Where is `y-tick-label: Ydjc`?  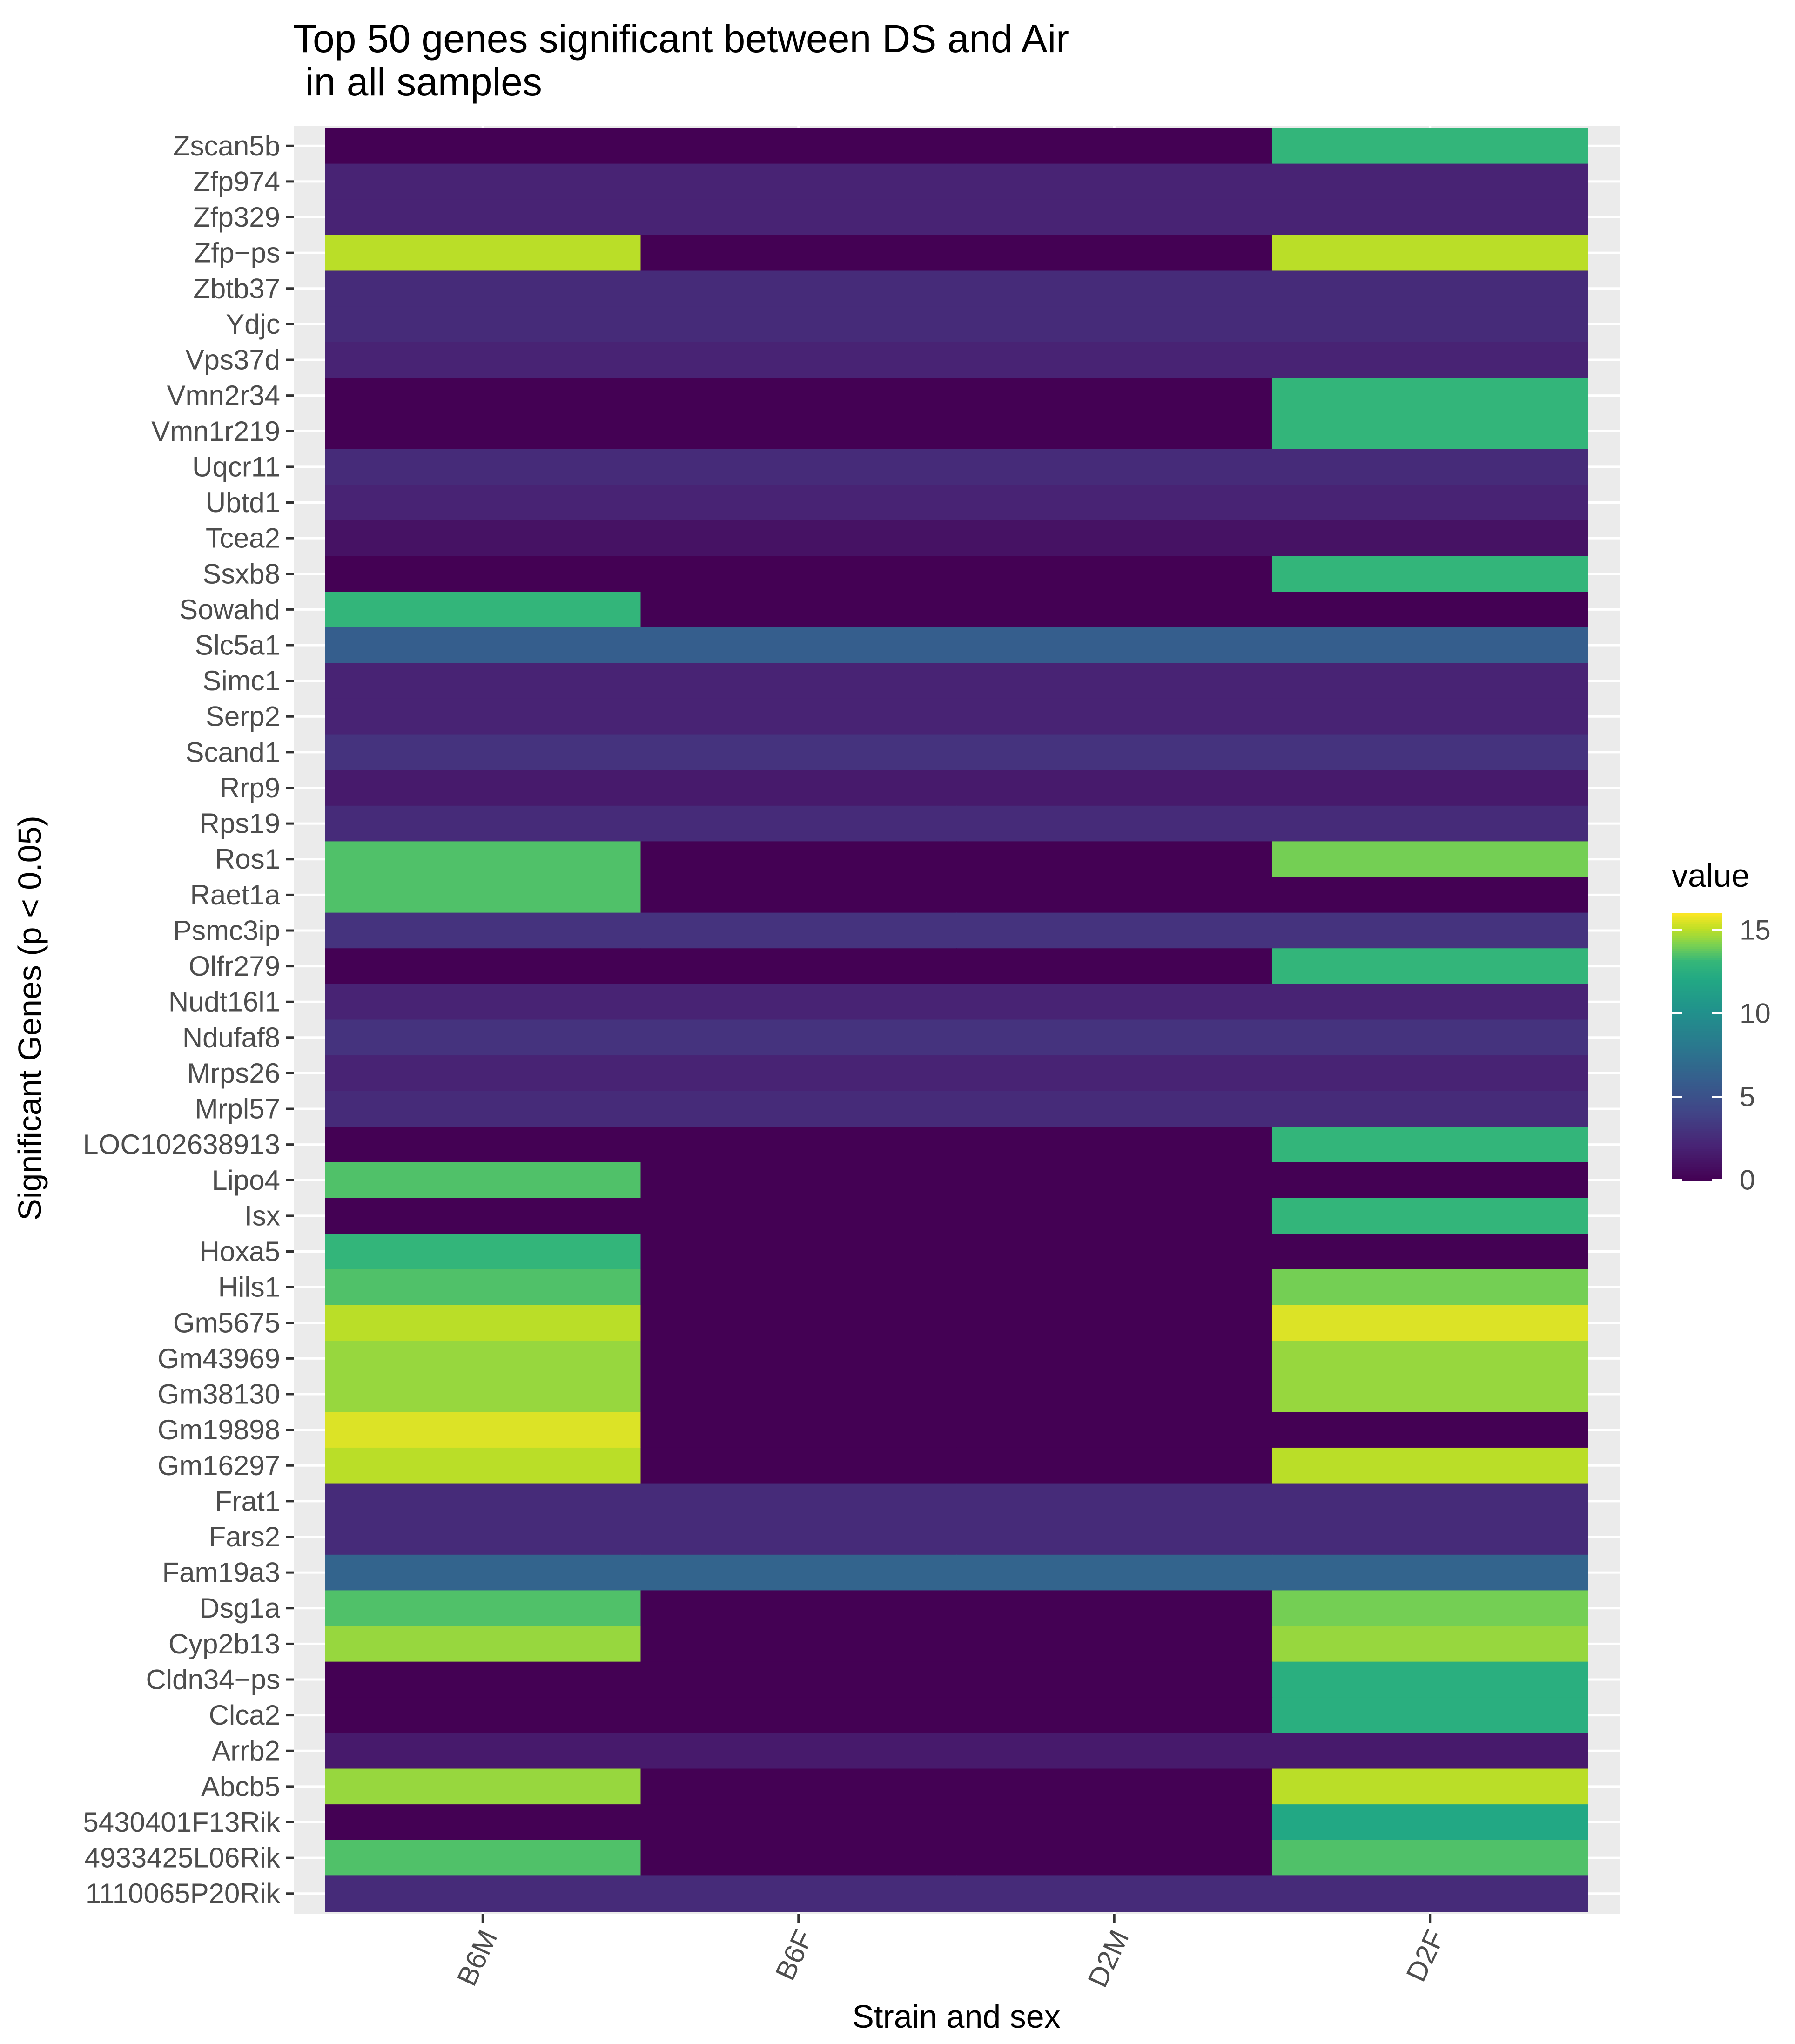 y-tick-label: Ydjc is located at coordinates (253, 324).